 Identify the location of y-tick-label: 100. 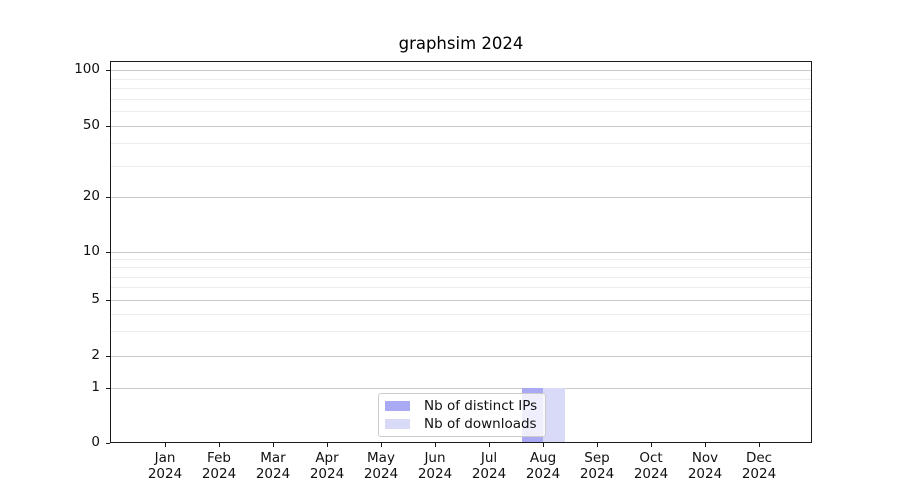
(87, 69).